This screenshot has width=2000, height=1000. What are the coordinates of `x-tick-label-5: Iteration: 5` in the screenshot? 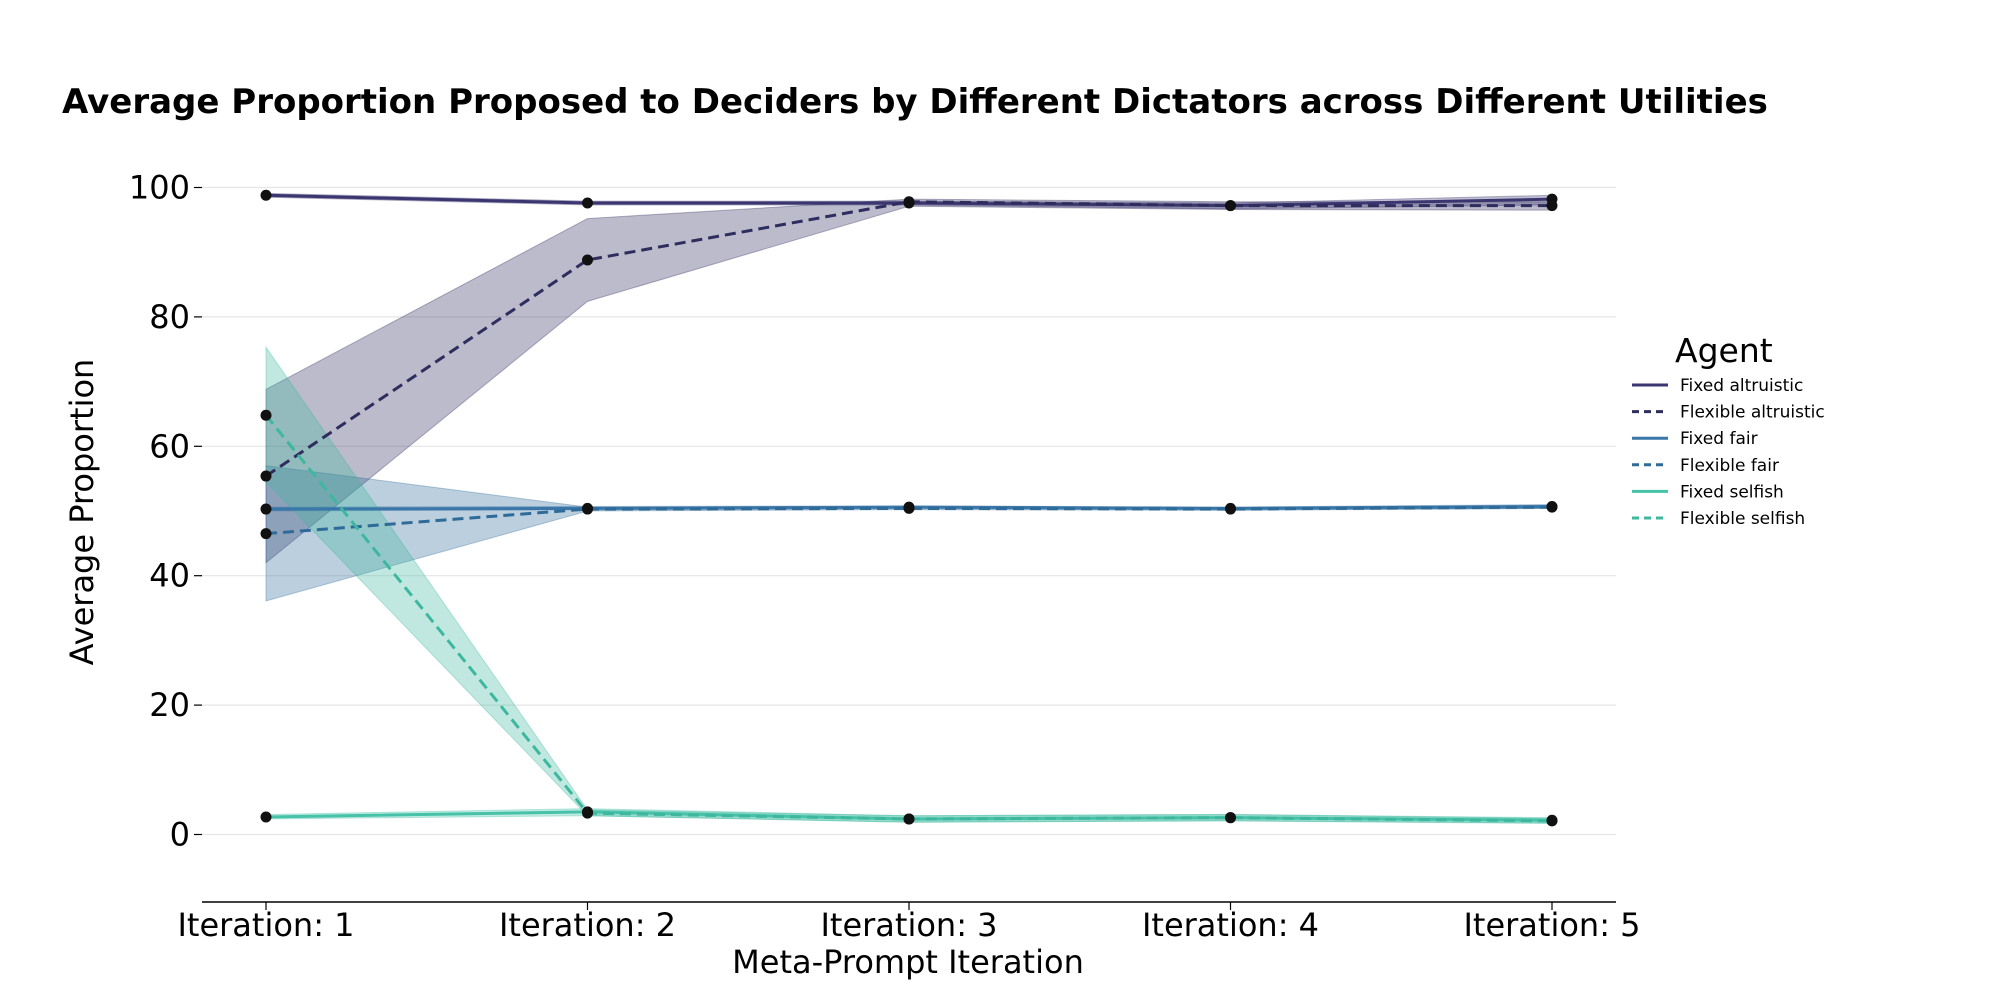 It's located at (1551, 925).